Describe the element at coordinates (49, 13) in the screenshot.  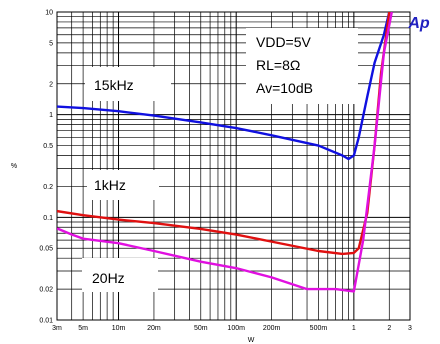
I see `y-tick-label: 10` at that location.